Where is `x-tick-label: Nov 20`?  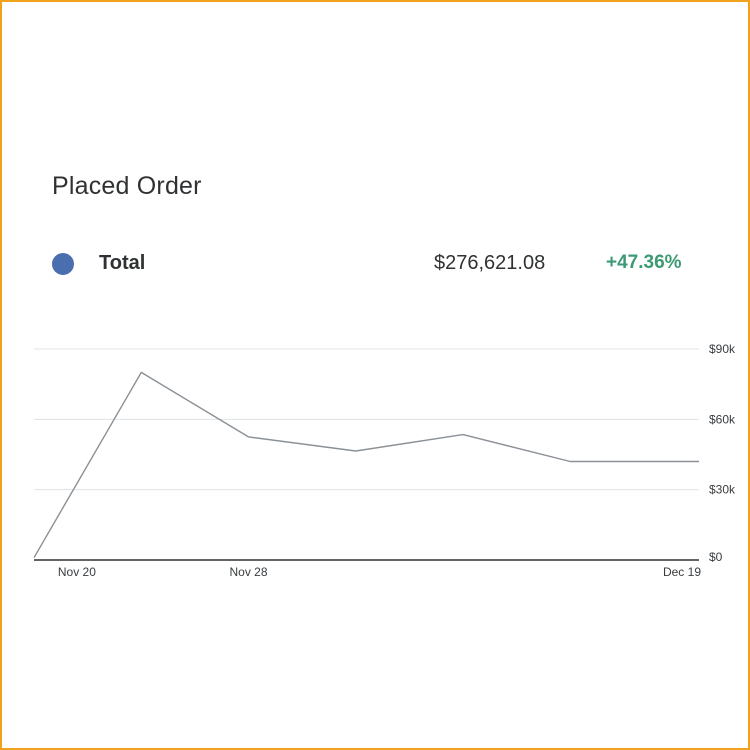
x-tick-label: Nov 20 is located at coordinates (77, 572).